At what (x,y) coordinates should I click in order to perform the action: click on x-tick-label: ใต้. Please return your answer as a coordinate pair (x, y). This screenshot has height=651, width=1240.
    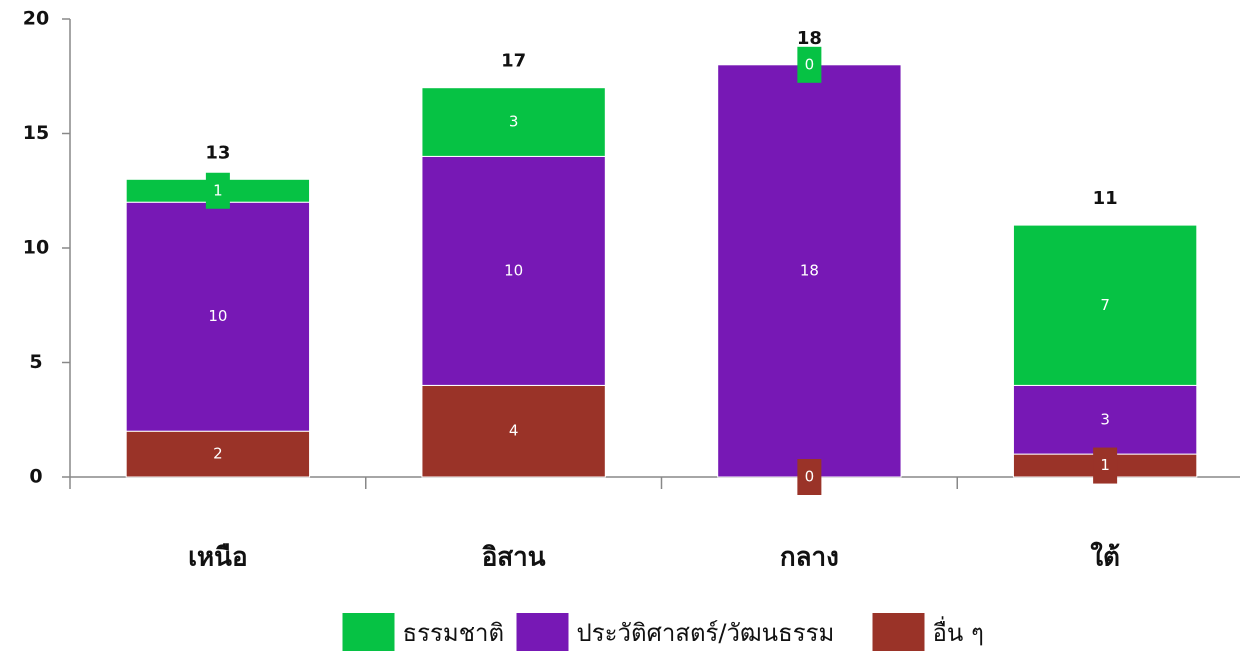
    Looking at the image, I should click on (1105, 557).